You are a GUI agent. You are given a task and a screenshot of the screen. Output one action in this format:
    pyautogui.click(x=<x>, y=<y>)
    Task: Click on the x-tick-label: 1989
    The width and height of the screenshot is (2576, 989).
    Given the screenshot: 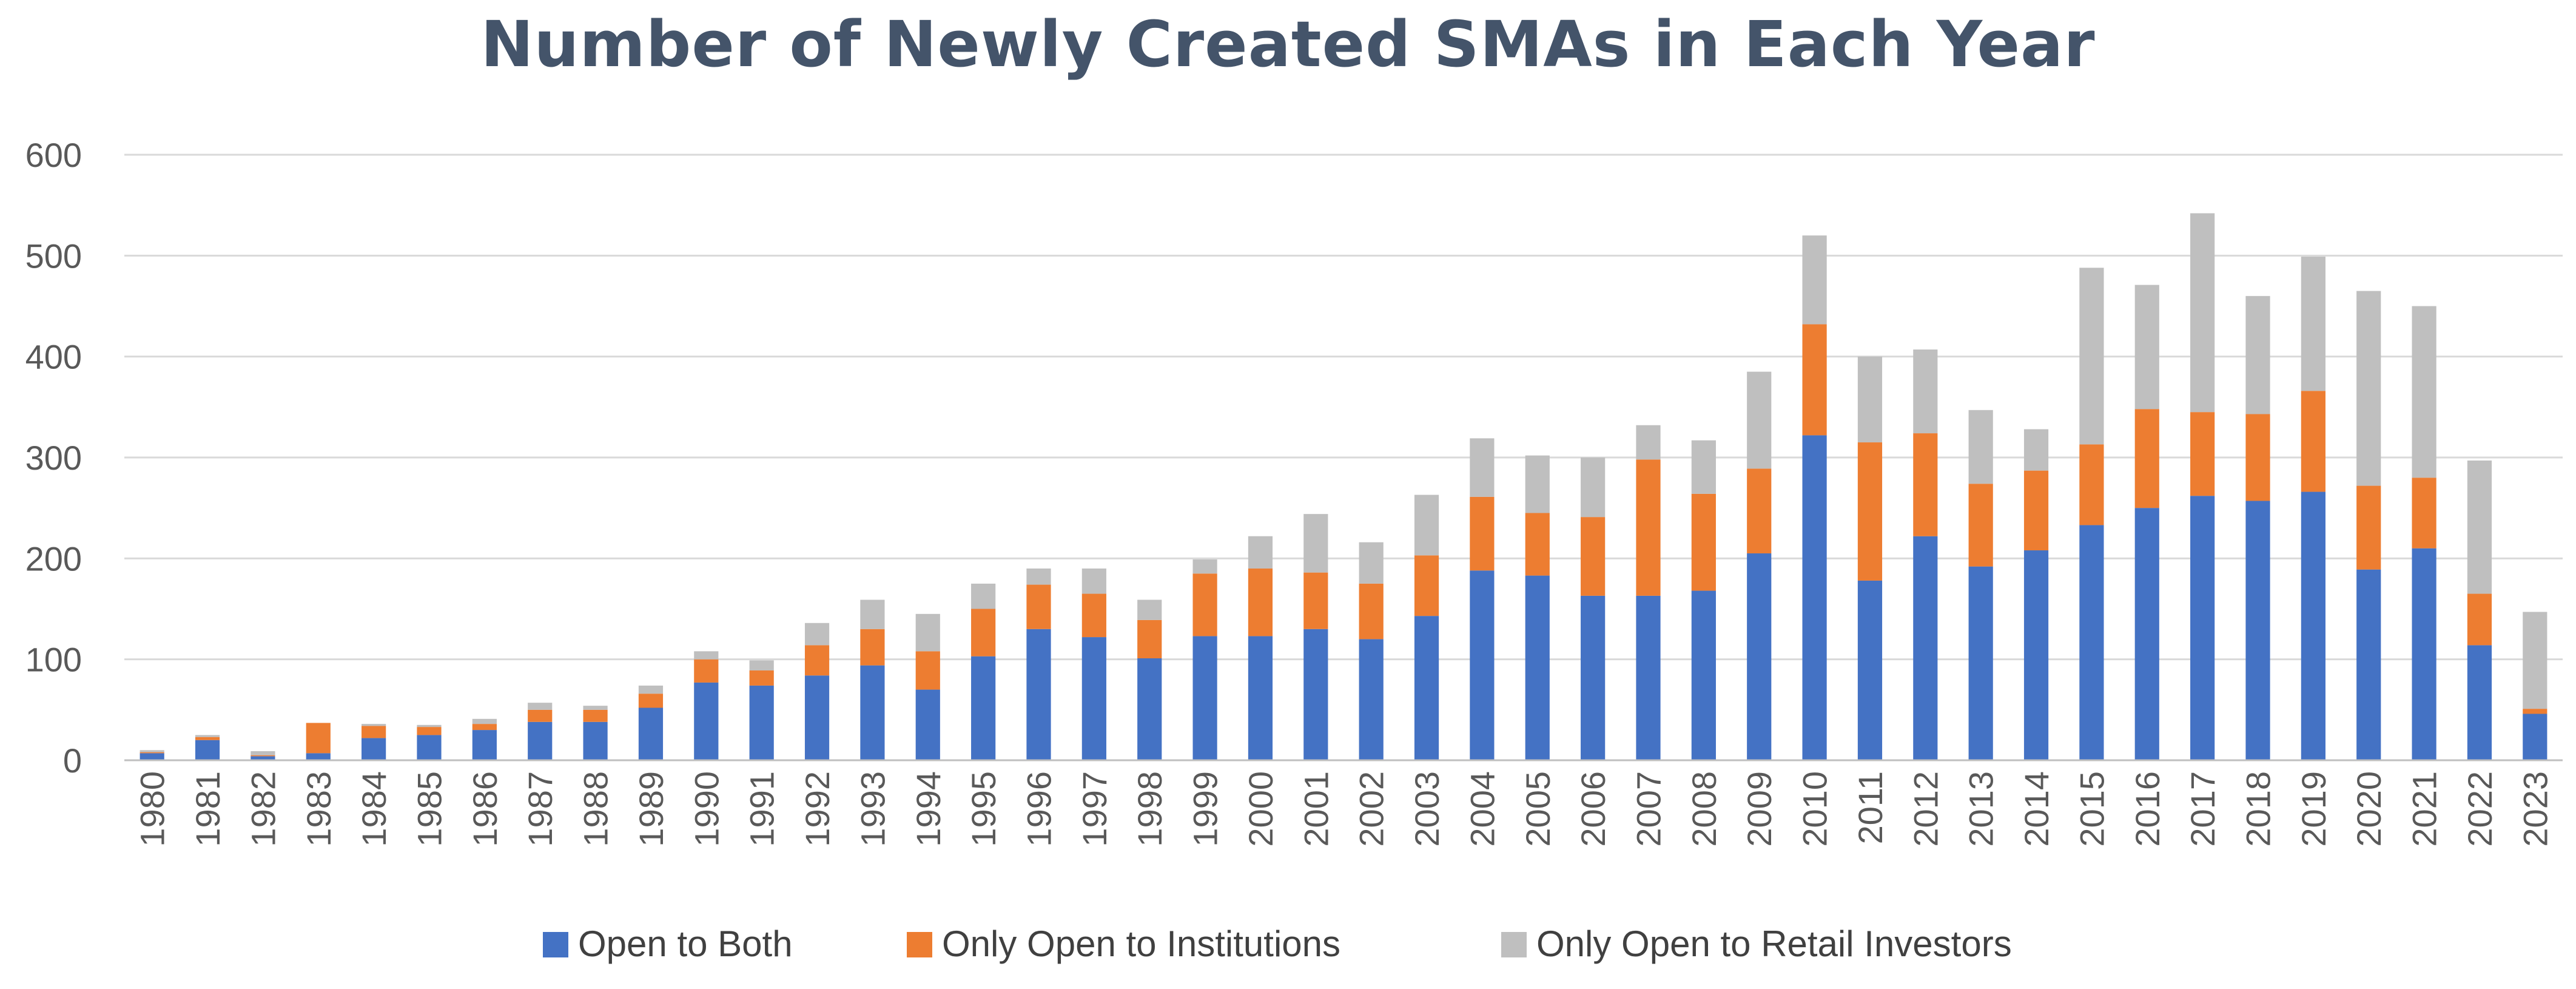 What is the action you would take?
    pyautogui.click(x=651, y=809)
    